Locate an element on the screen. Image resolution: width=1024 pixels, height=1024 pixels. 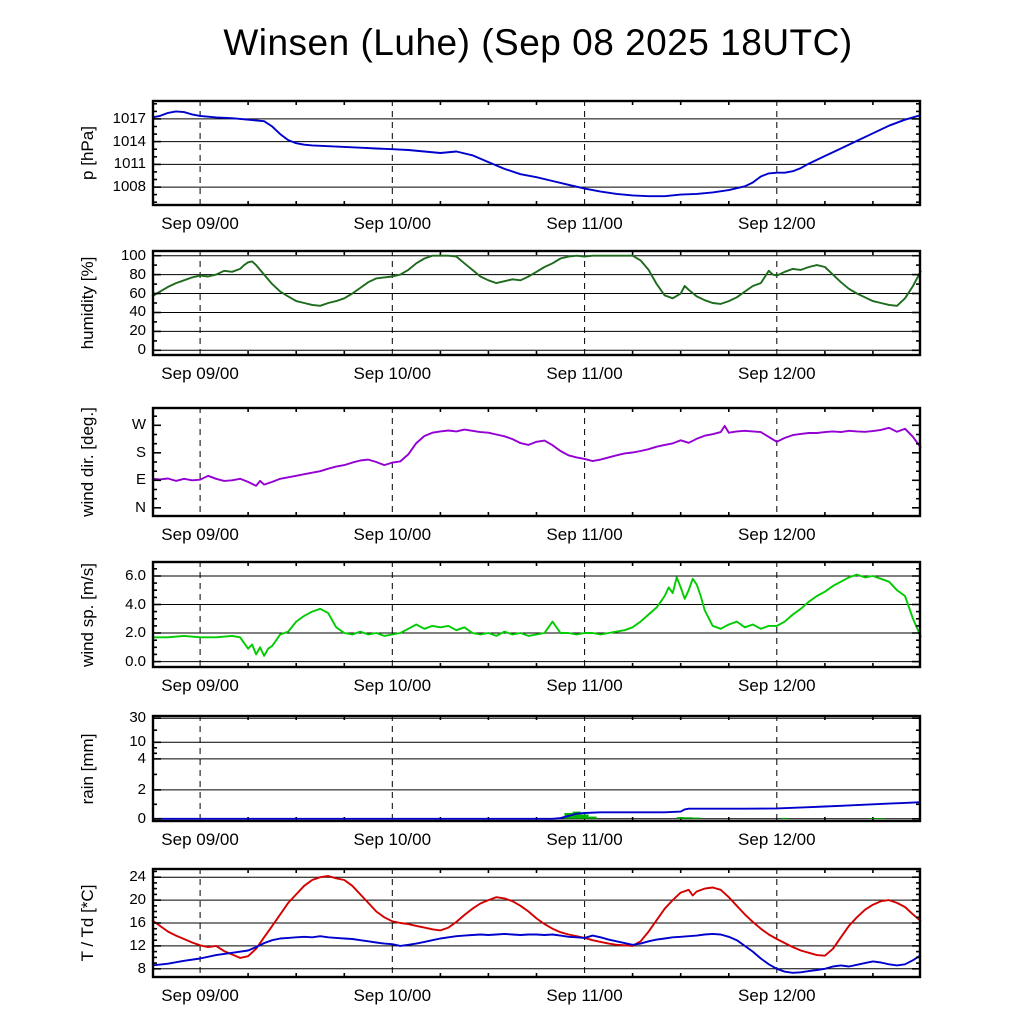
wind-direction-axis-label: wind dir. [deg.] is located at coordinates (87, 462).